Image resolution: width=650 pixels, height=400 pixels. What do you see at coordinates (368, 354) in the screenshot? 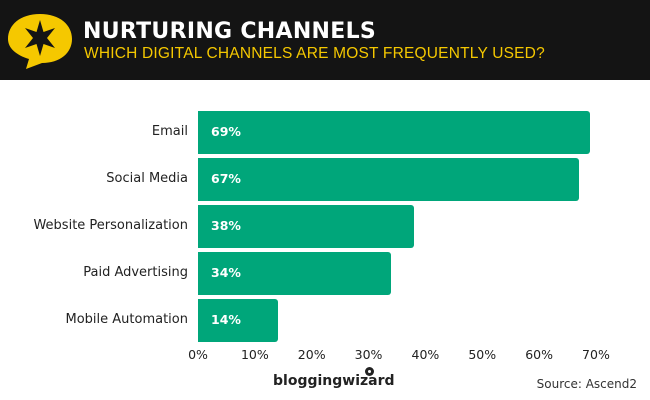
I see `x-axis-tick: 30%` at bounding box center [368, 354].